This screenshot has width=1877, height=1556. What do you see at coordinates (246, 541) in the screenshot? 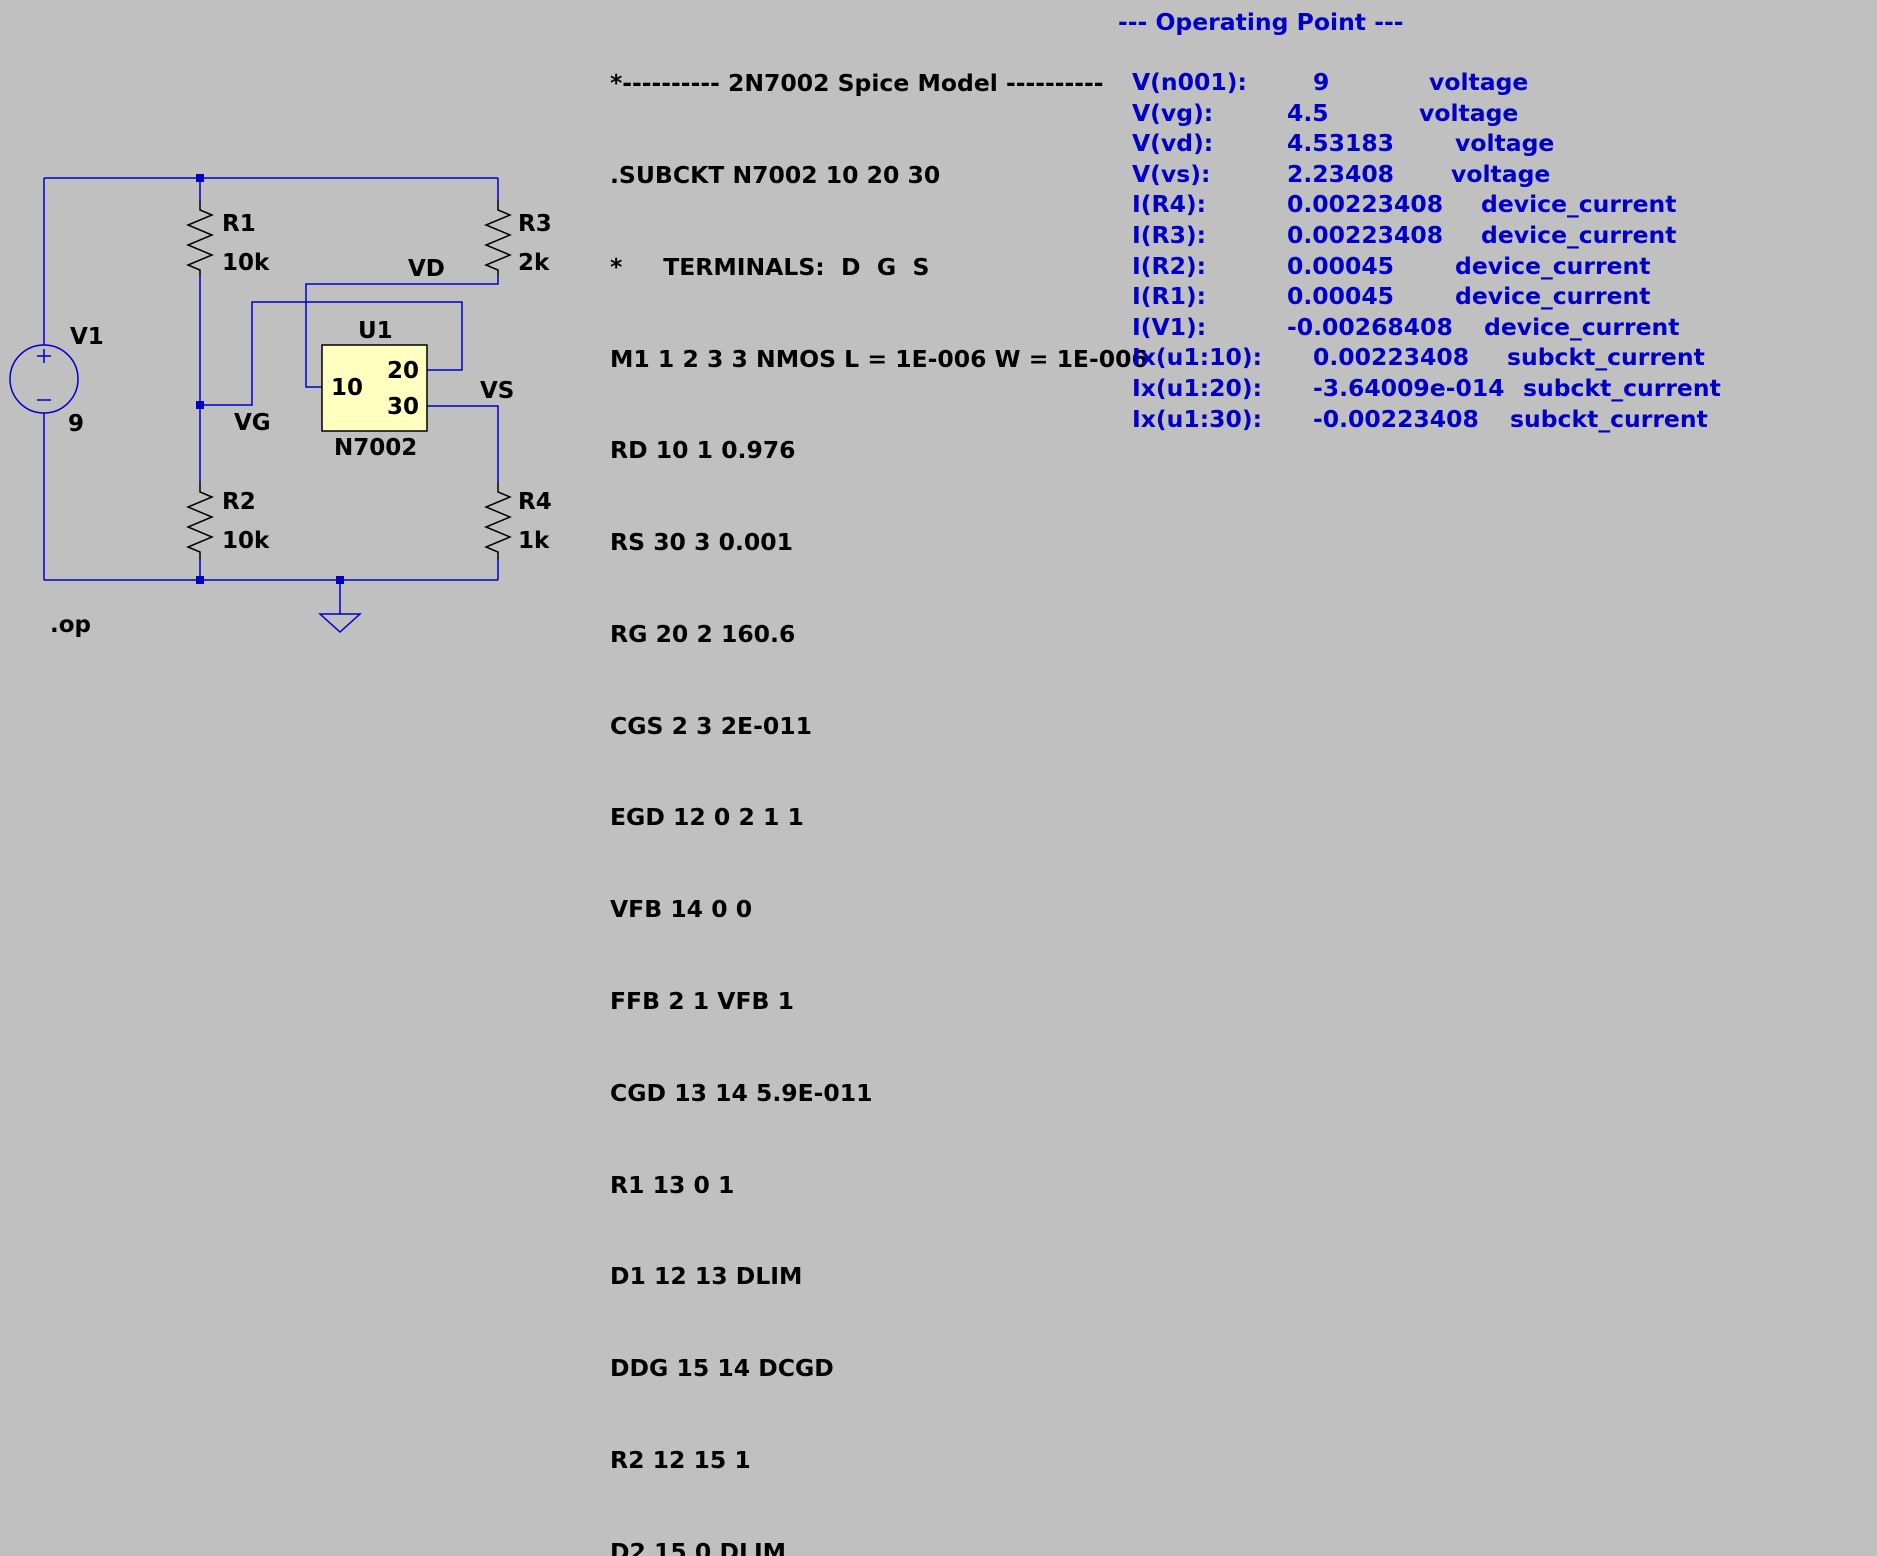
I see `r2-value-label: 10k` at bounding box center [246, 541].